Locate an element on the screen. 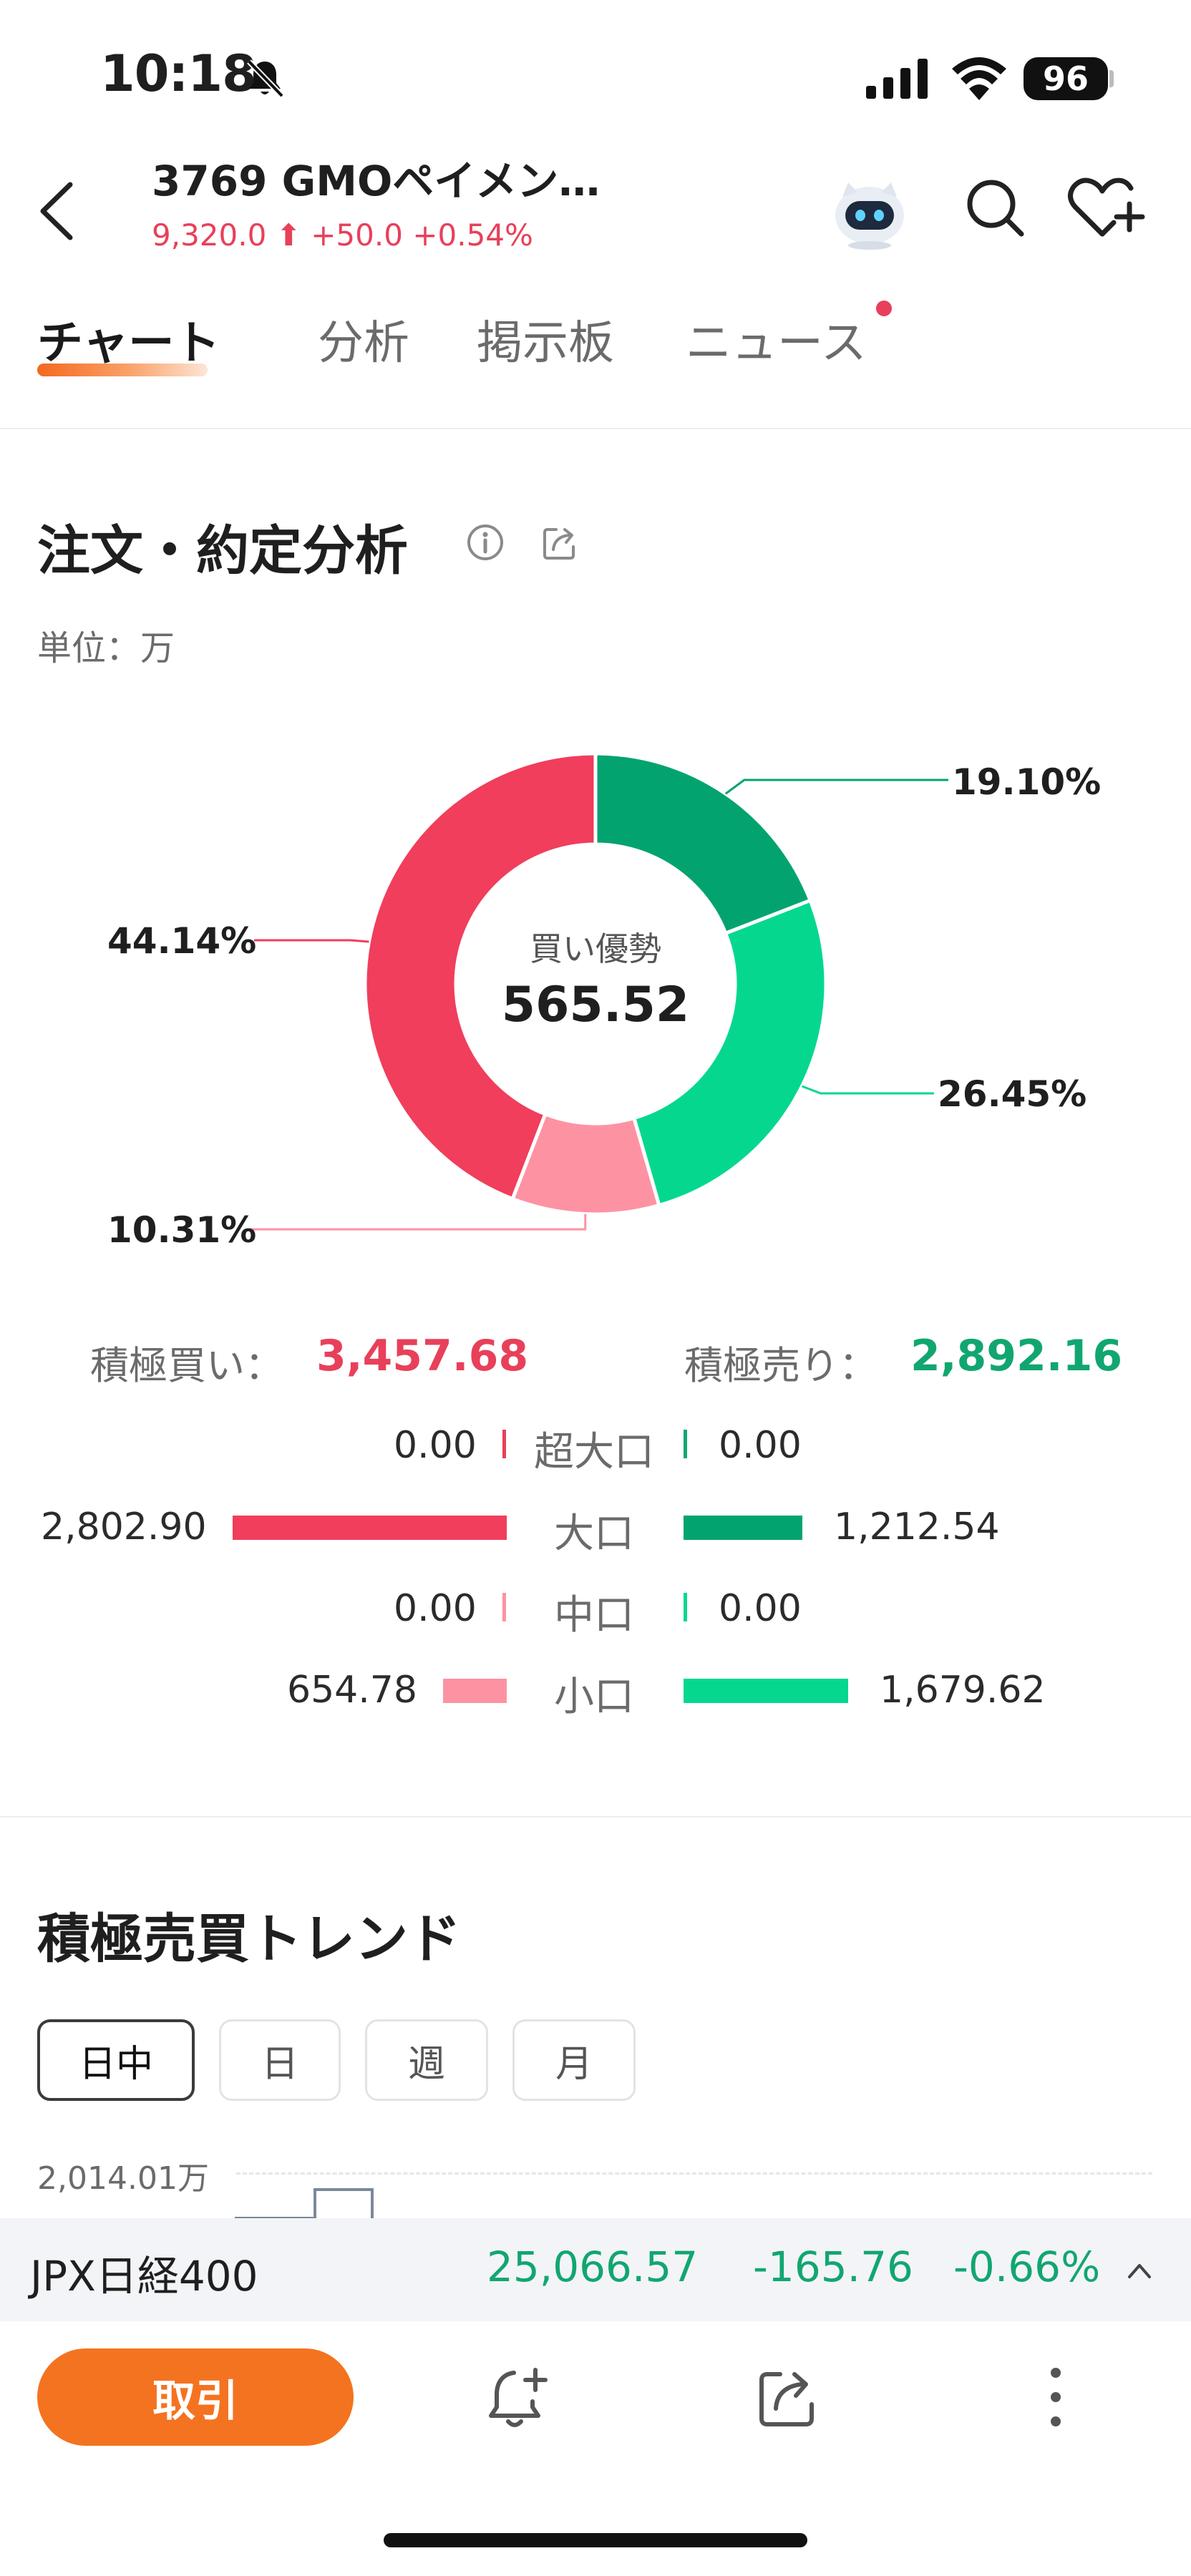  news-notification-dot is located at coordinates (884, 308).